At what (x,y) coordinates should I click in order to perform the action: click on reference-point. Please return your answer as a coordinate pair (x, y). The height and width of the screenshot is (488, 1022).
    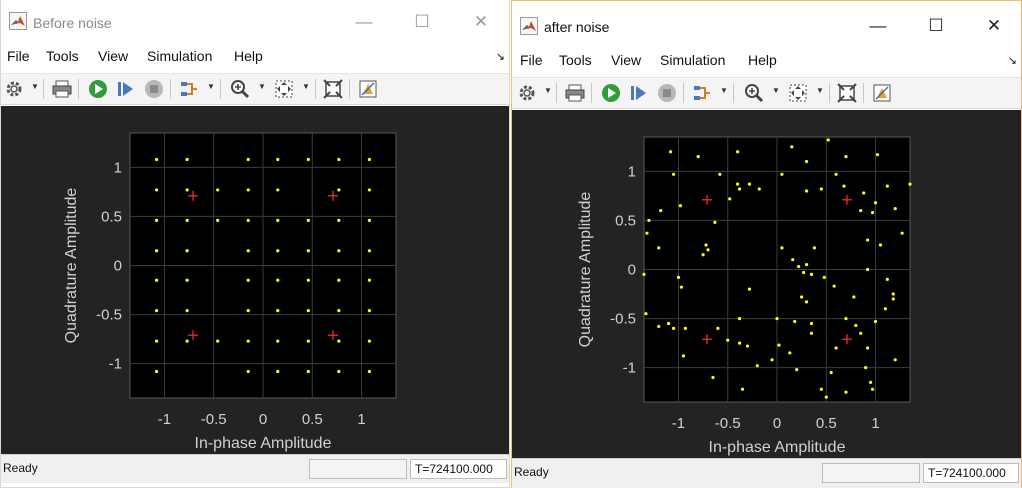
    Looking at the image, I should click on (846, 339).